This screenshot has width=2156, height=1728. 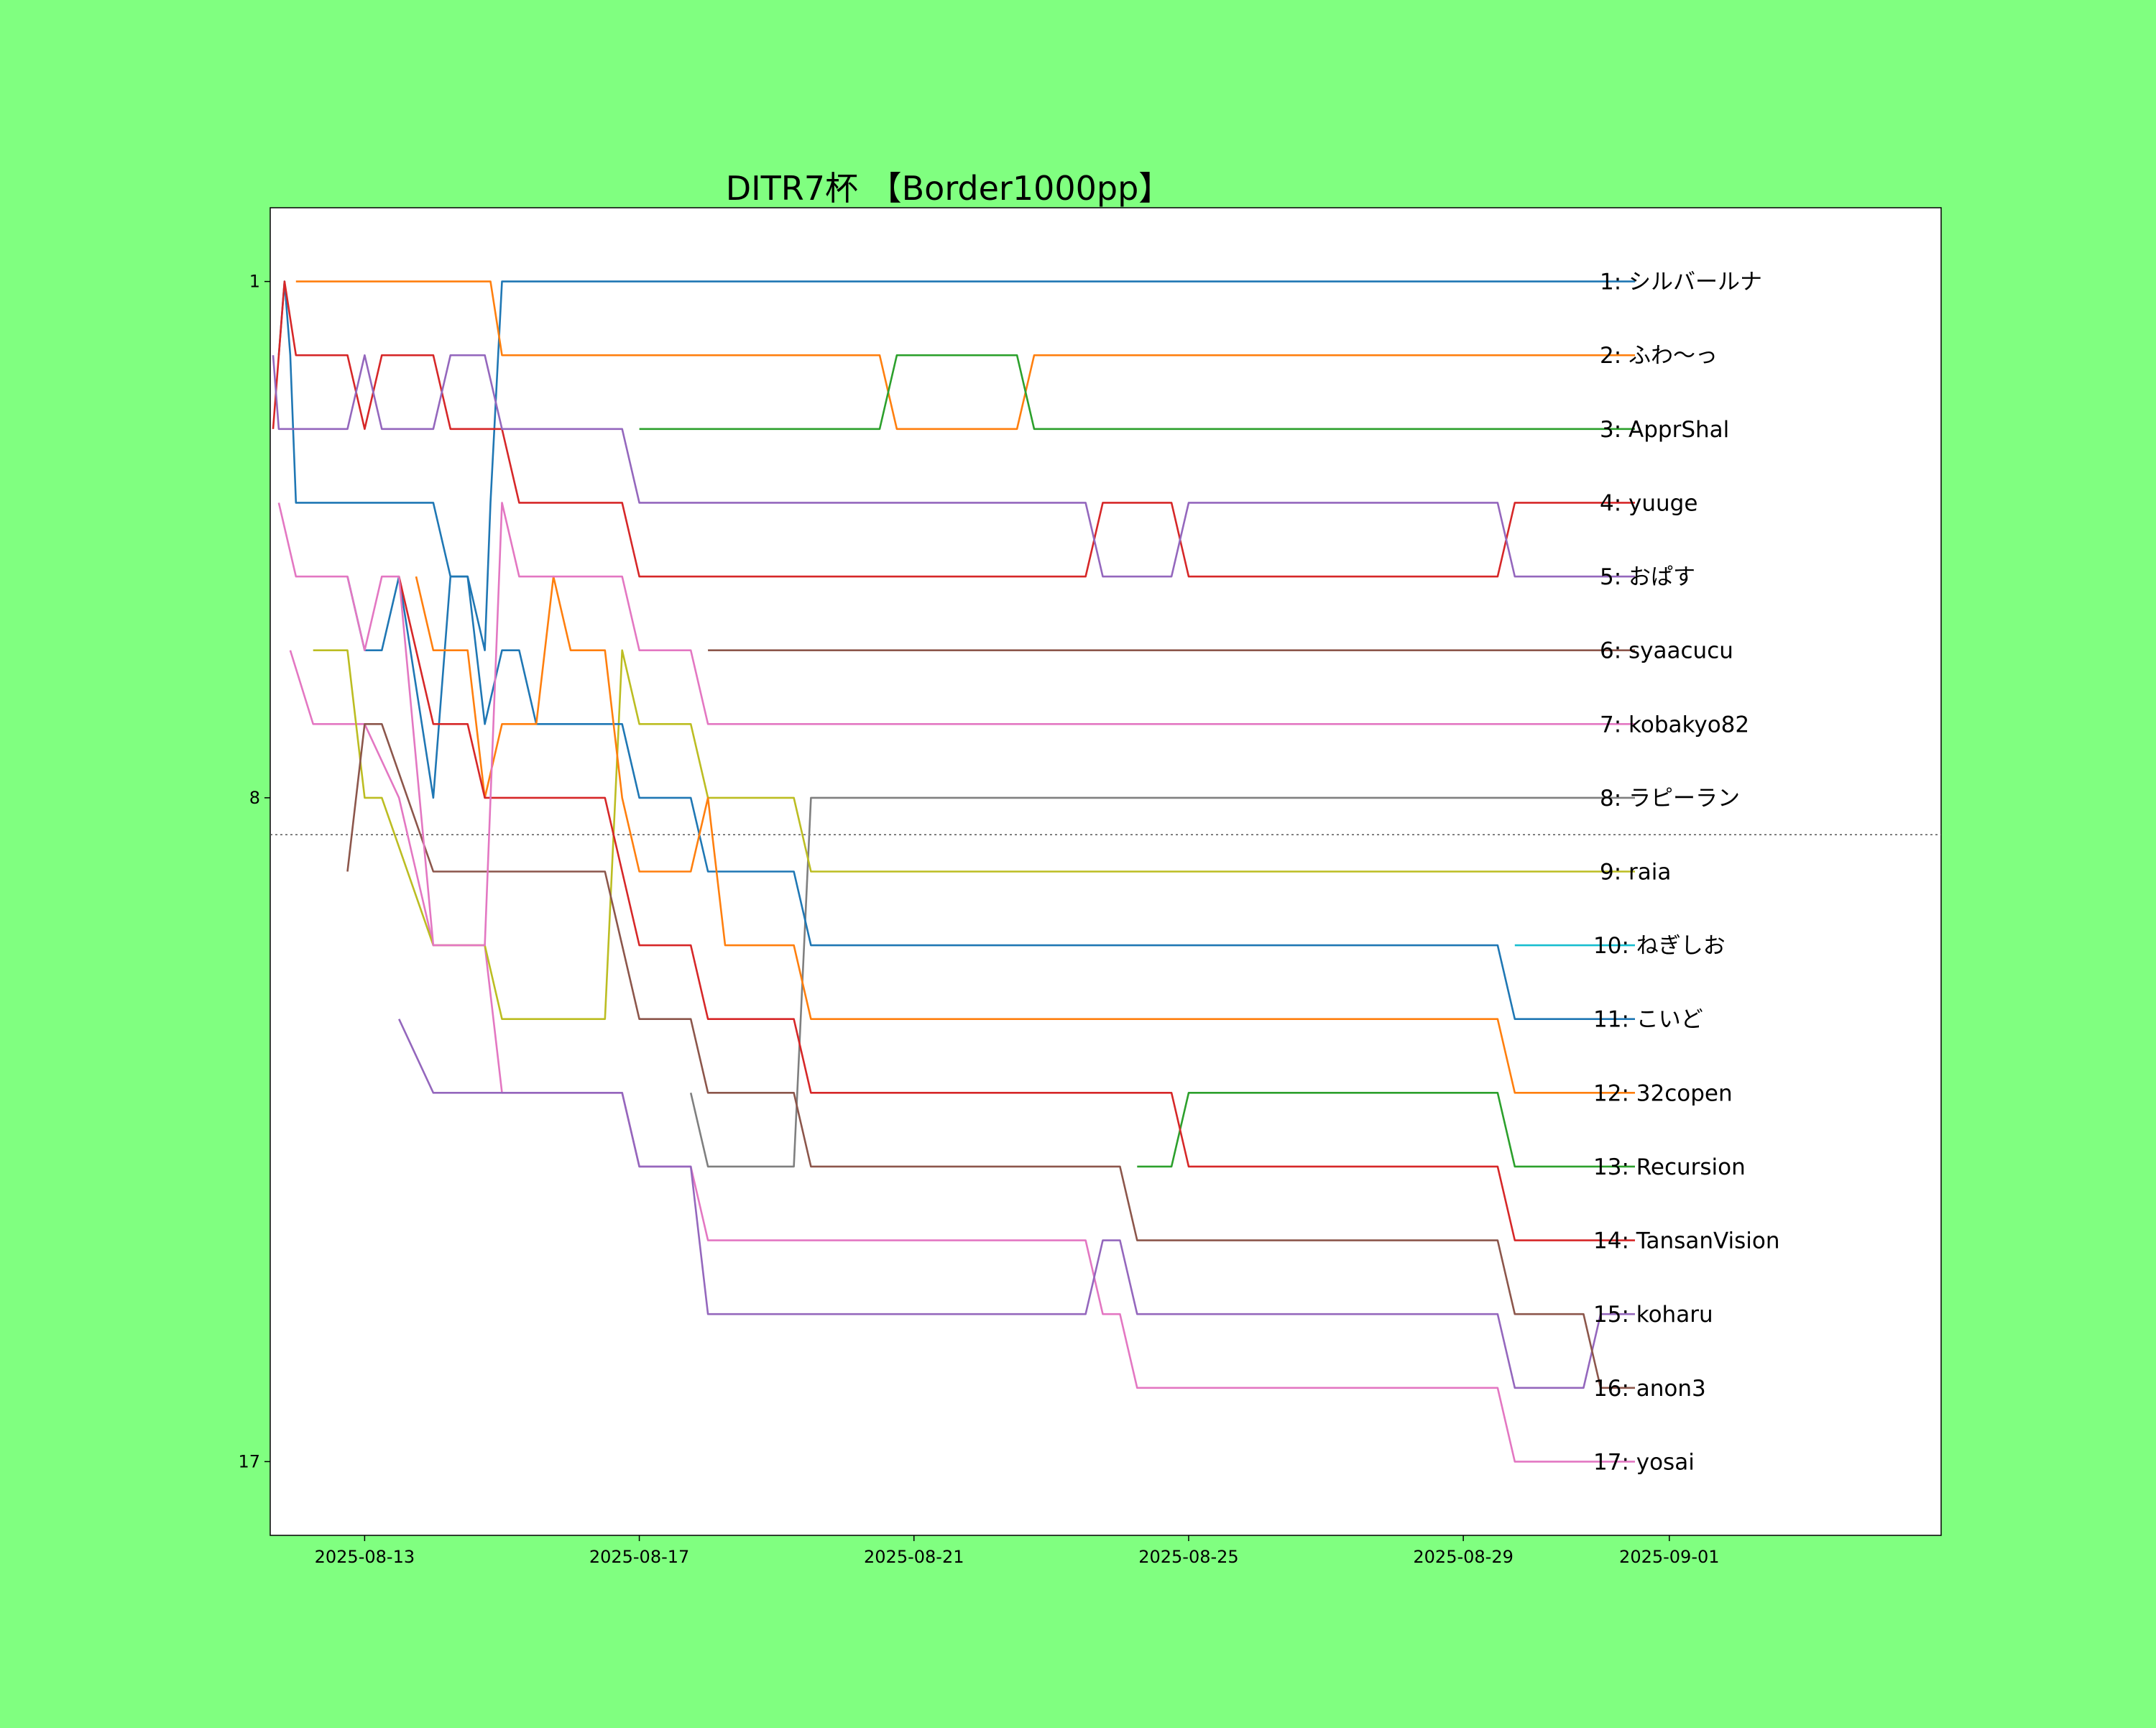 What do you see at coordinates (1659, 946) in the screenshot?
I see `series-label-10: 10: ねぎしお` at bounding box center [1659, 946].